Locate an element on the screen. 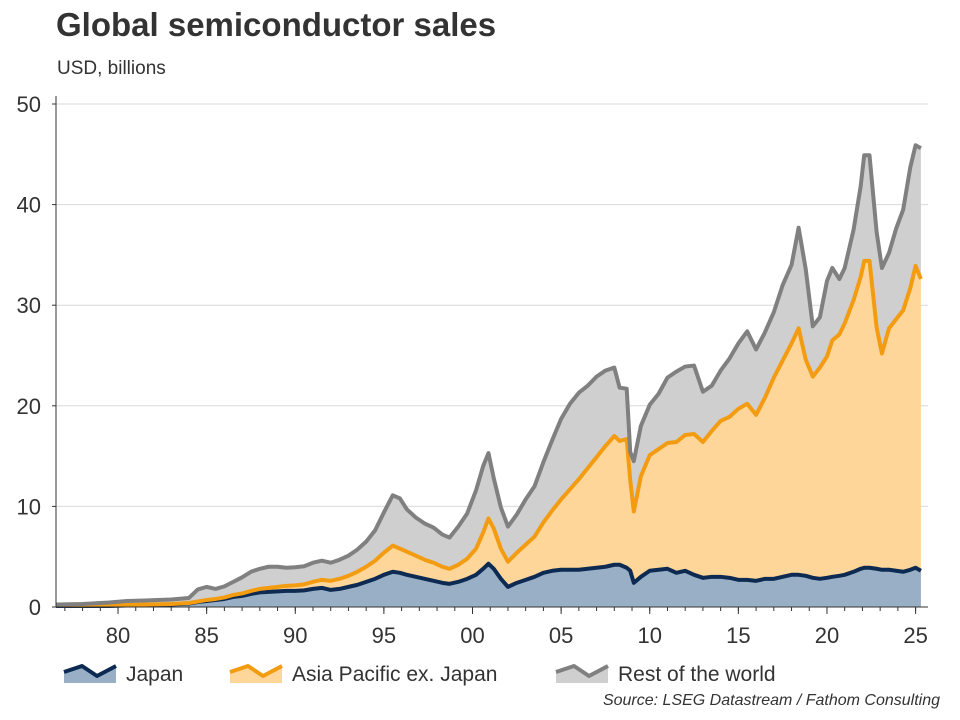 The width and height of the screenshot is (960, 720). y-tick-label: 30 is located at coordinates (29, 305).